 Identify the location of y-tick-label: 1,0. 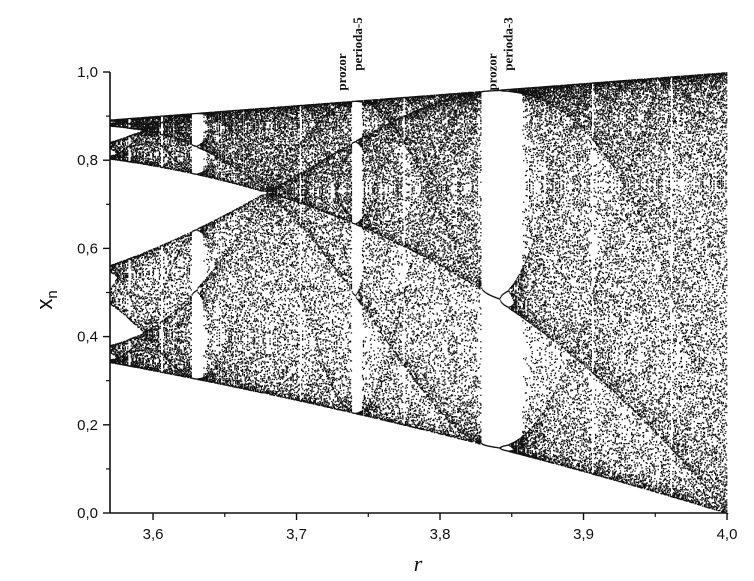
(87, 72).